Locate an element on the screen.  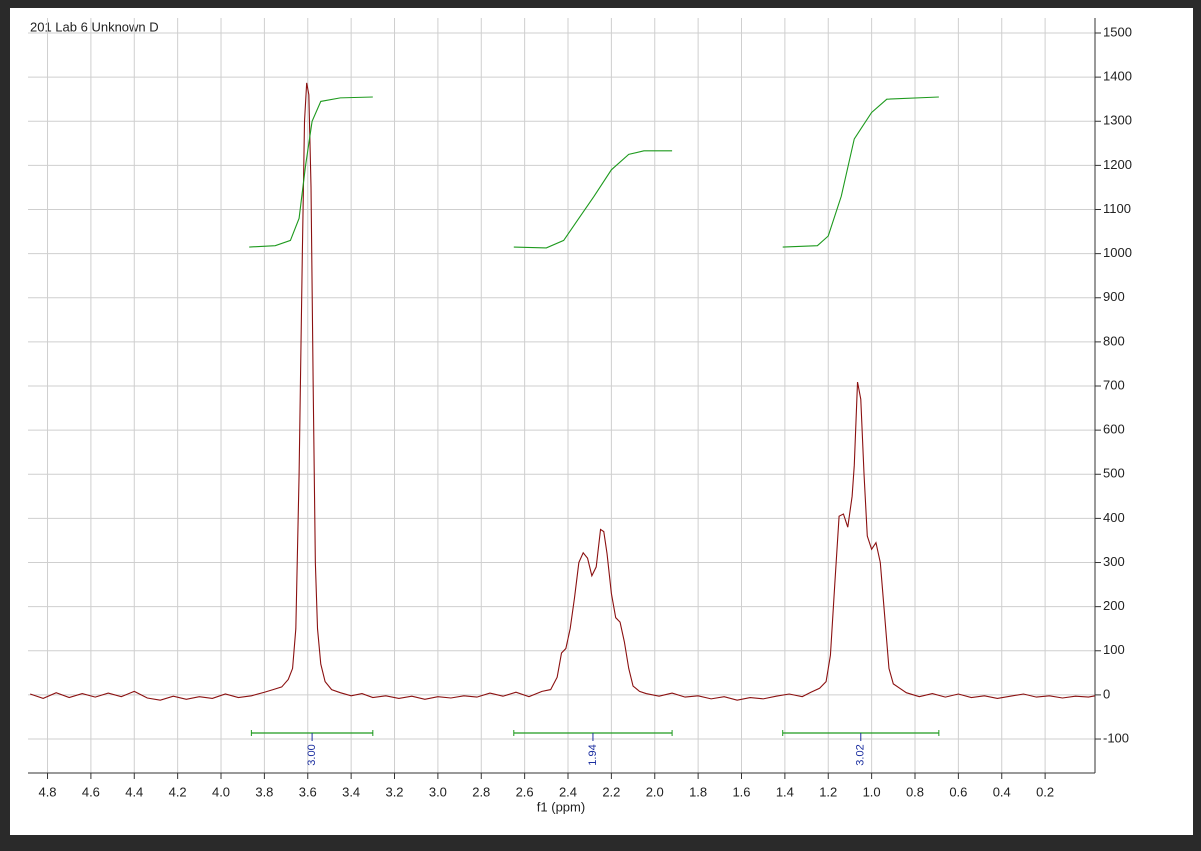
y-tick-label: 1300 is located at coordinates (1117, 120).